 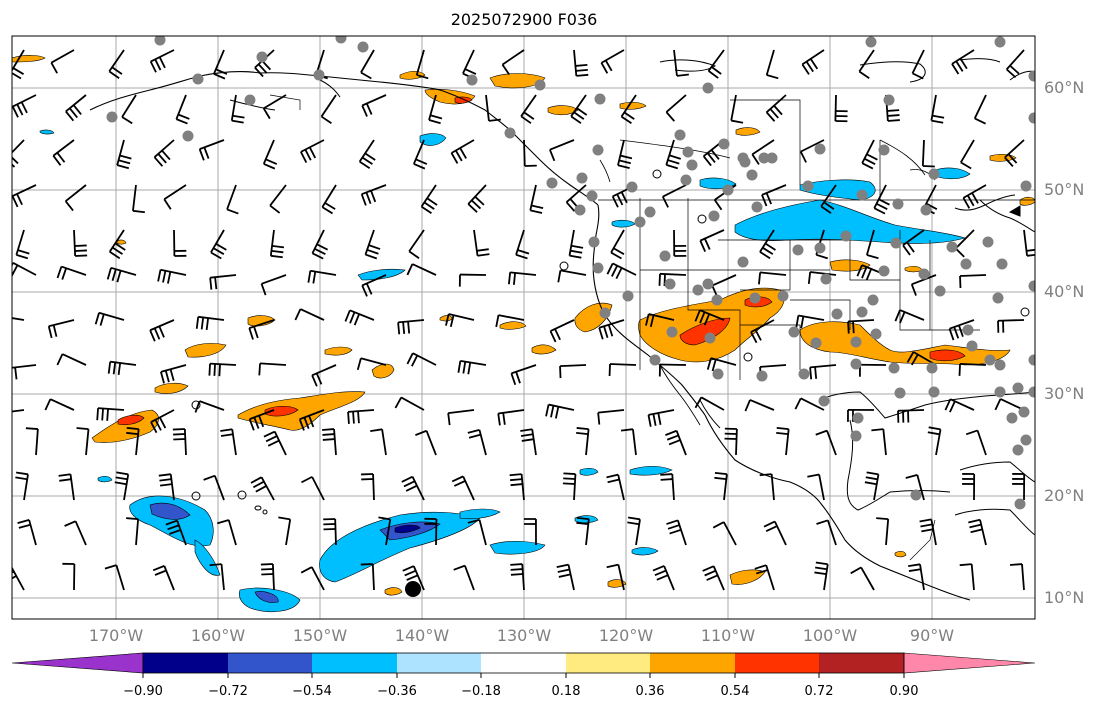 What do you see at coordinates (1064, 393) in the screenshot?
I see `latitude-label: 30°N` at bounding box center [1064, 393].